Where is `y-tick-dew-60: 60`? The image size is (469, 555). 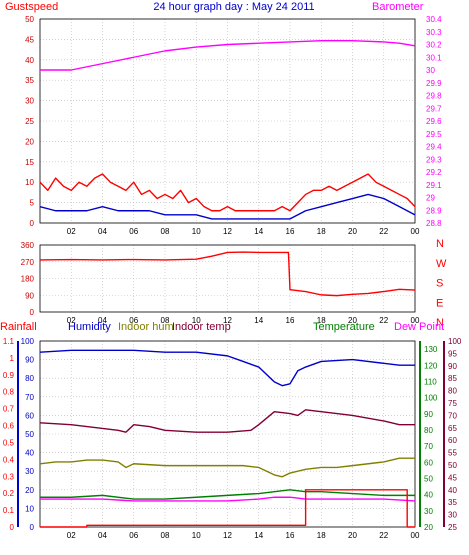 y-tick-dew-60: 60 is located at coordinates (452, 440).